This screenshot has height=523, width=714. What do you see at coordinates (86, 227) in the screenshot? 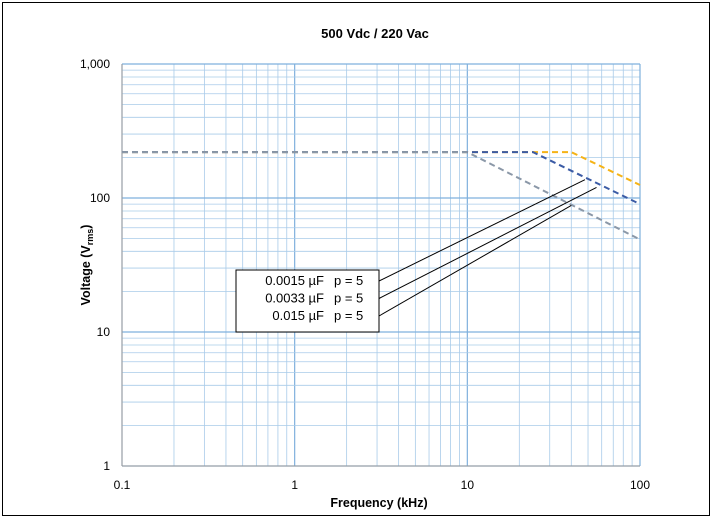
I see `y-axis-label-close: )` at bounding box center [86, 227].